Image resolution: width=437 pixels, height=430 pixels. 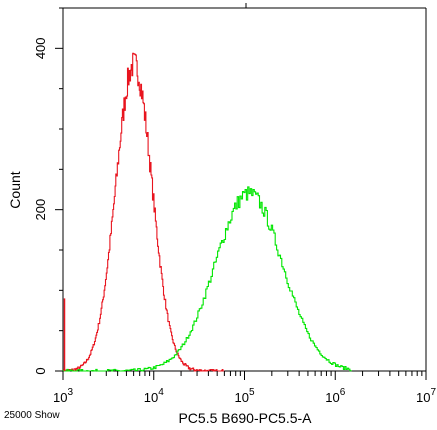 What do you see at coordinates (335, 396) in the screenshot?
I see `x-tick-label: 10⁶` at bounding box center [335, 396].